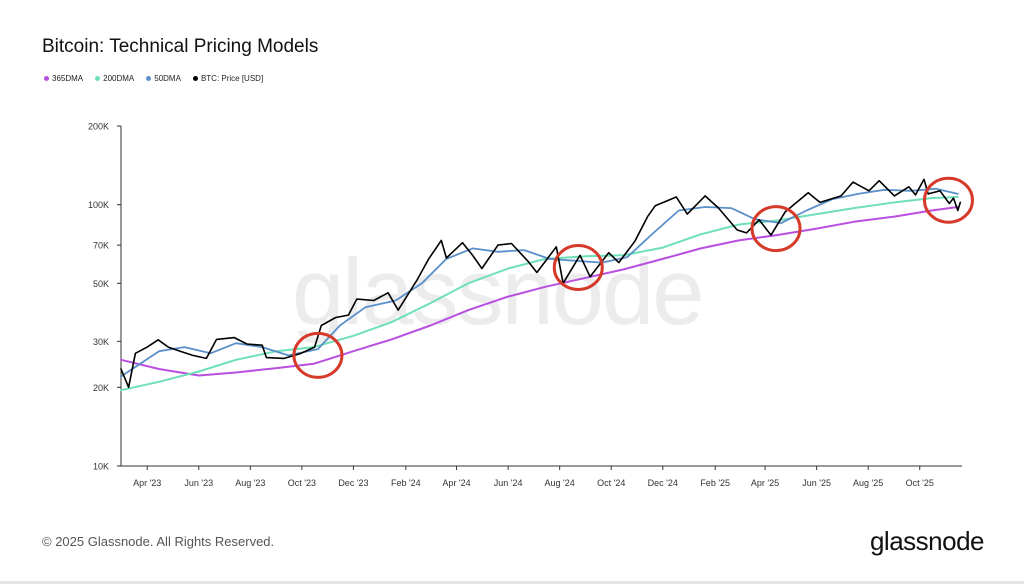  Describe the element at coordinates (508, 483) in the screenshot. I see `x-tick-label: Jun '24` at that location.